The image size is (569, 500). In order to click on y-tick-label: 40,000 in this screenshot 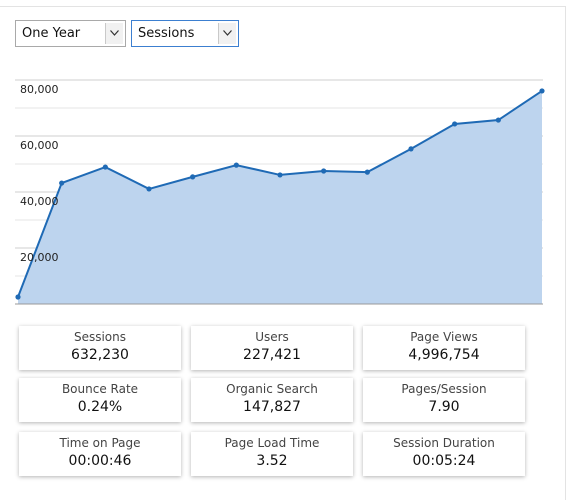, I will do `click(39, 201)`.